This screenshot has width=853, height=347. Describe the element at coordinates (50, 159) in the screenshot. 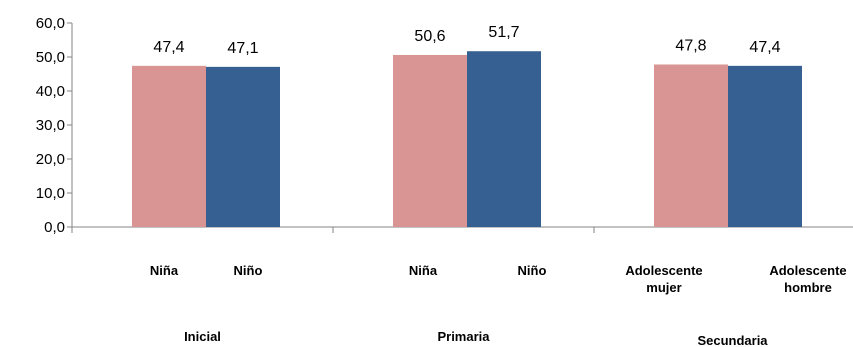

I see `y-tick-label: 20,0` at that location.